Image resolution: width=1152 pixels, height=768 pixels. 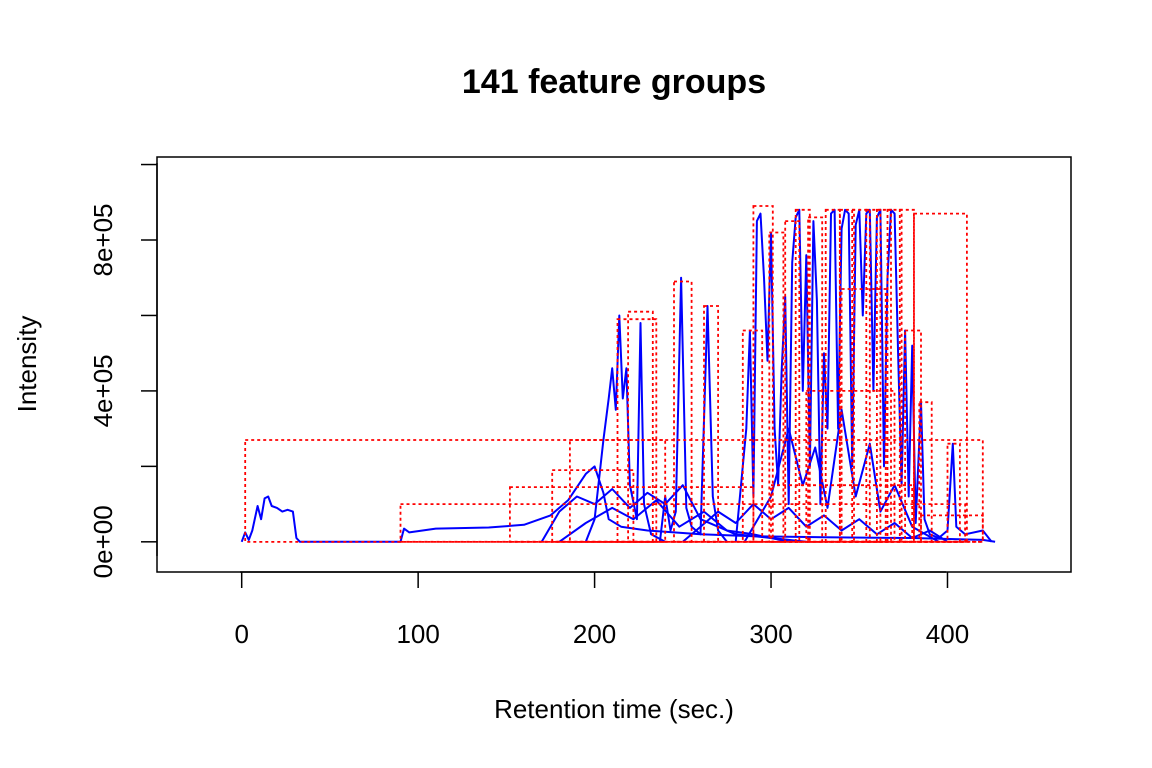 I want to click on y-tick-label-2: 4e+05, so click(x=103, y=390).